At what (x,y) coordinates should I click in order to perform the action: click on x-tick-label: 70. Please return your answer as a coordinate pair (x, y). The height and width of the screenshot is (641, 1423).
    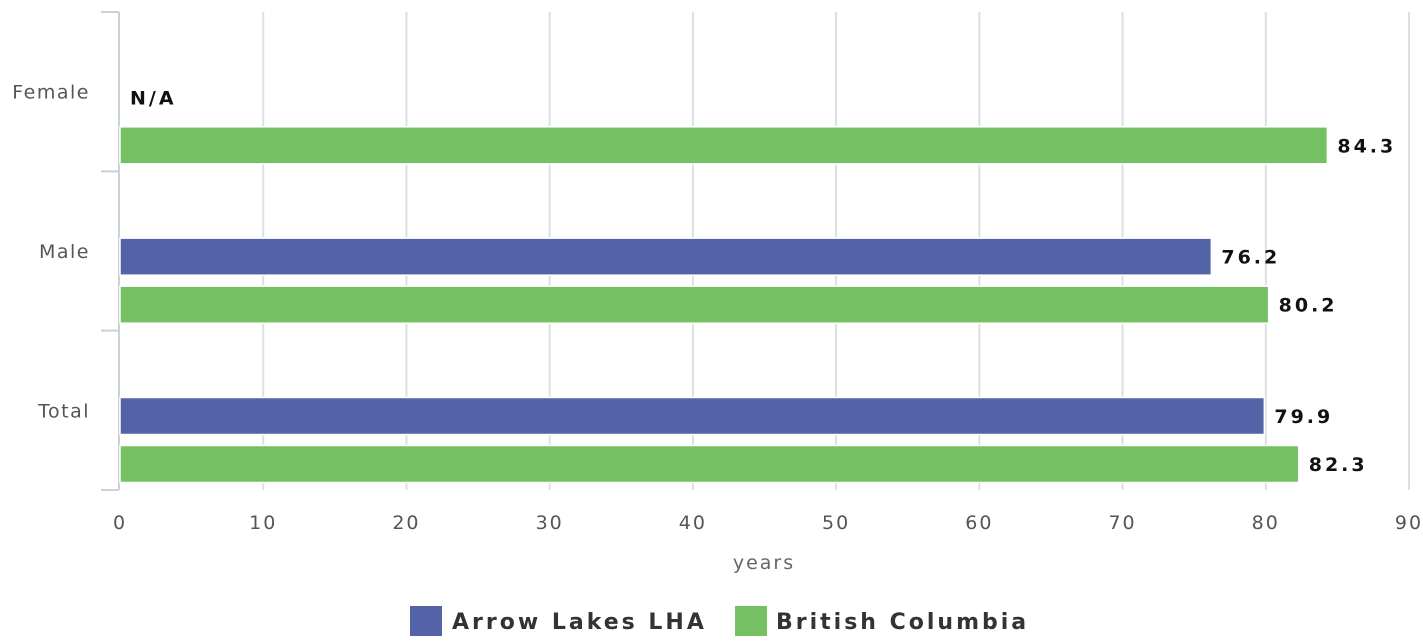
    Looking at the image, I should click on (1122, 523).